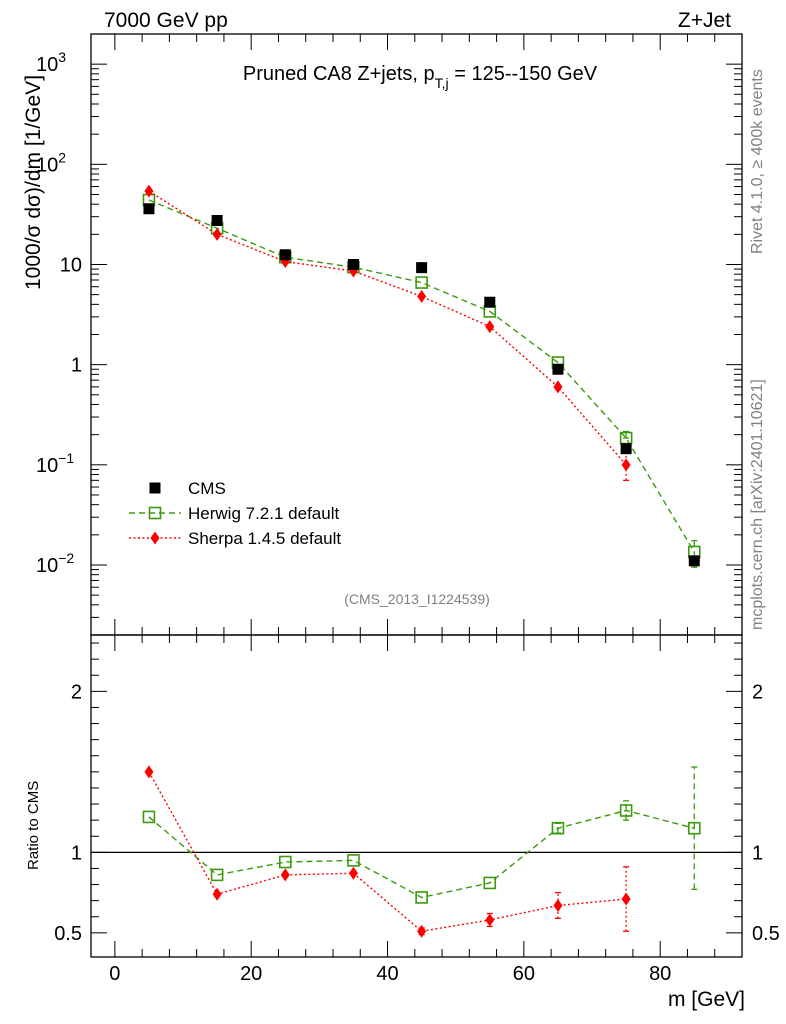  What do you see at coordinates (442, 83) in the screenshot?
I see `plot-title-subscript: T,j` at bounding box center [442, 83].